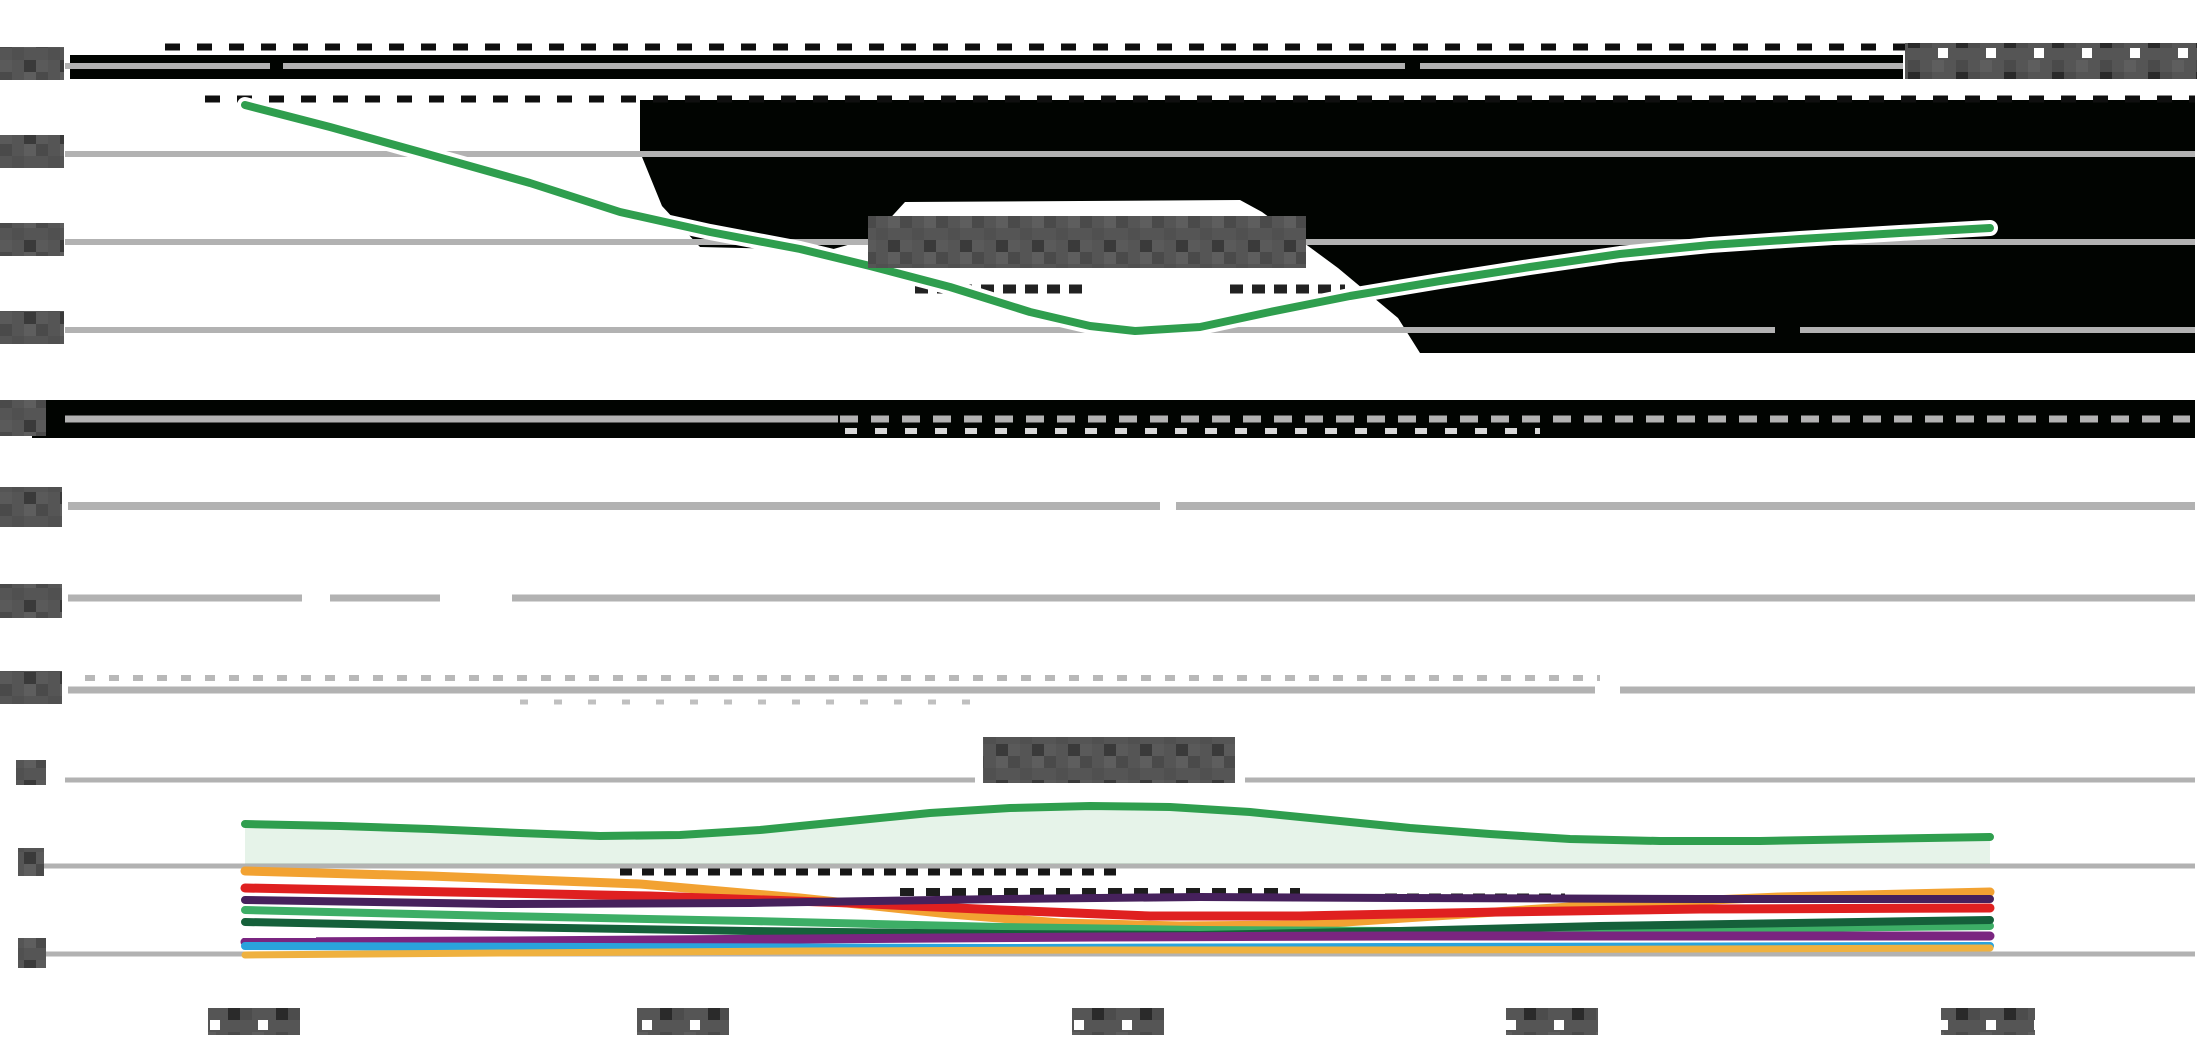  I want to click on thick-green-line-area, so click(1117, 835).